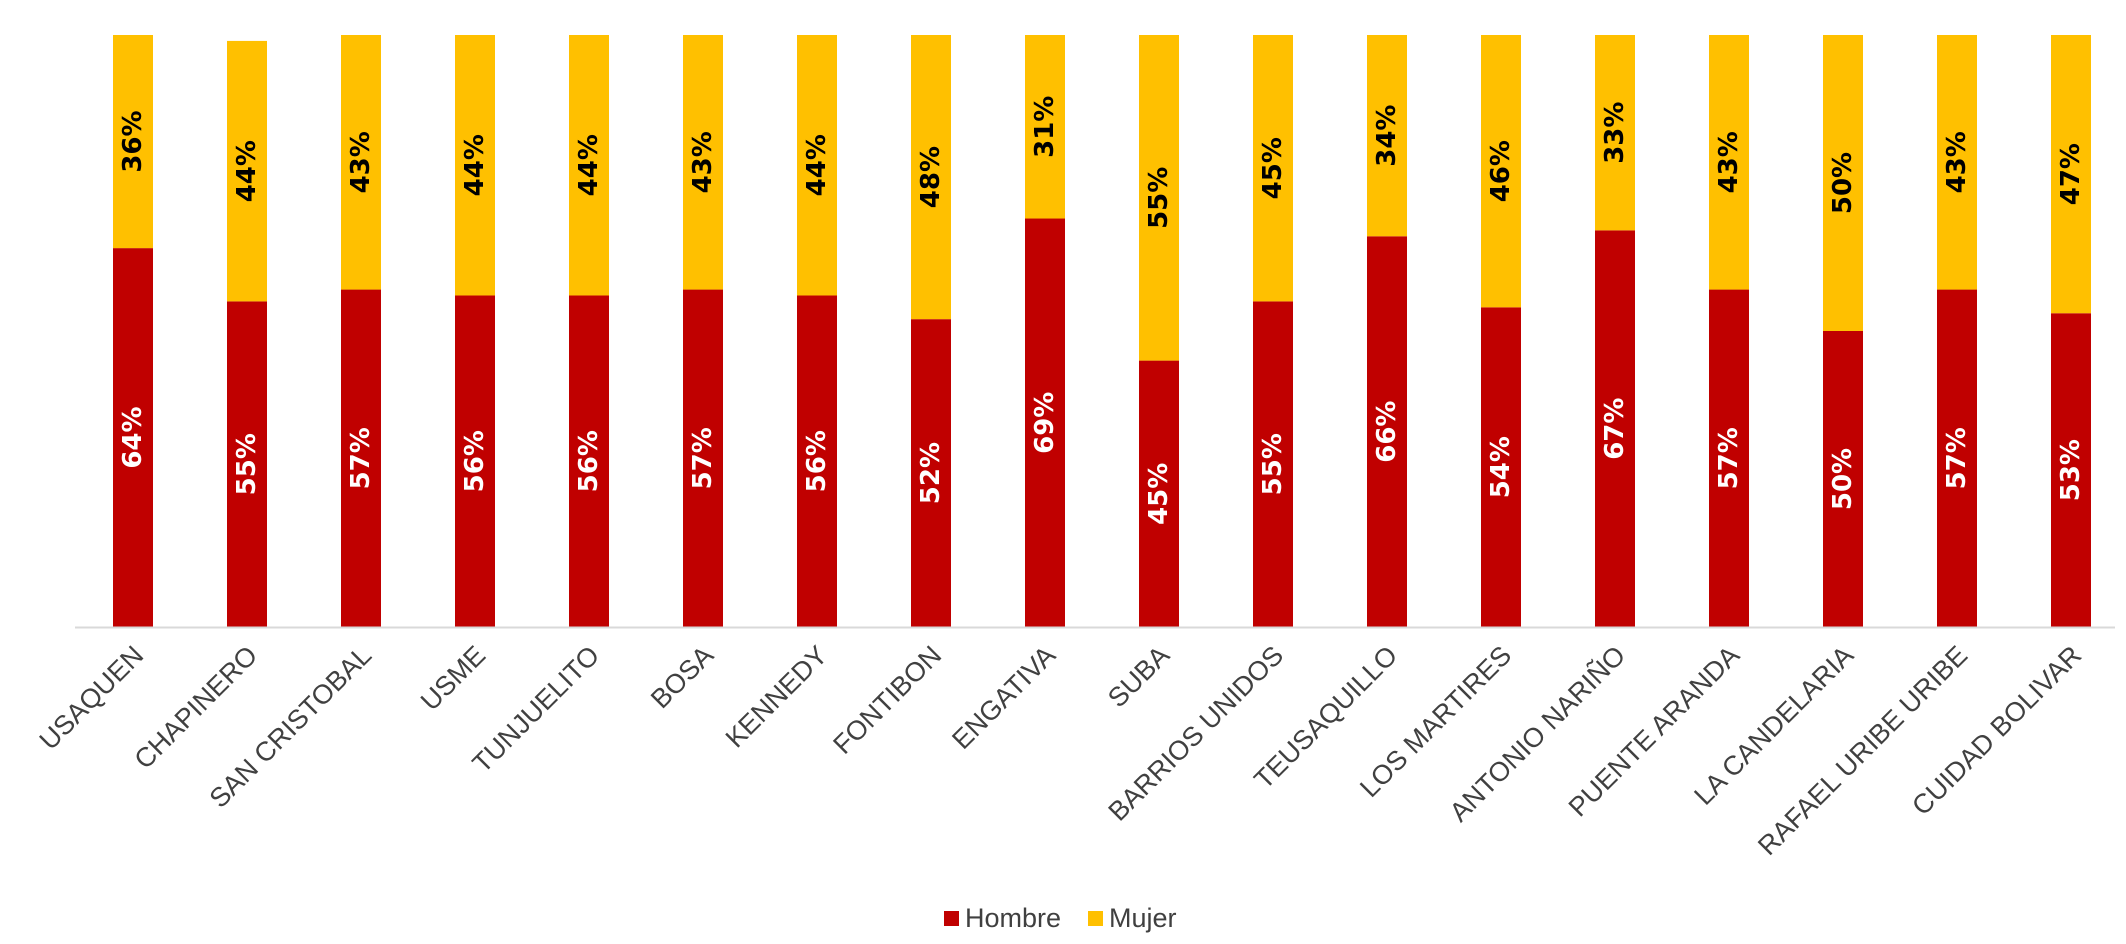  I want to click on value-label-hombre-rafael-uribe-uribe: 57%, so click(1957, 458).